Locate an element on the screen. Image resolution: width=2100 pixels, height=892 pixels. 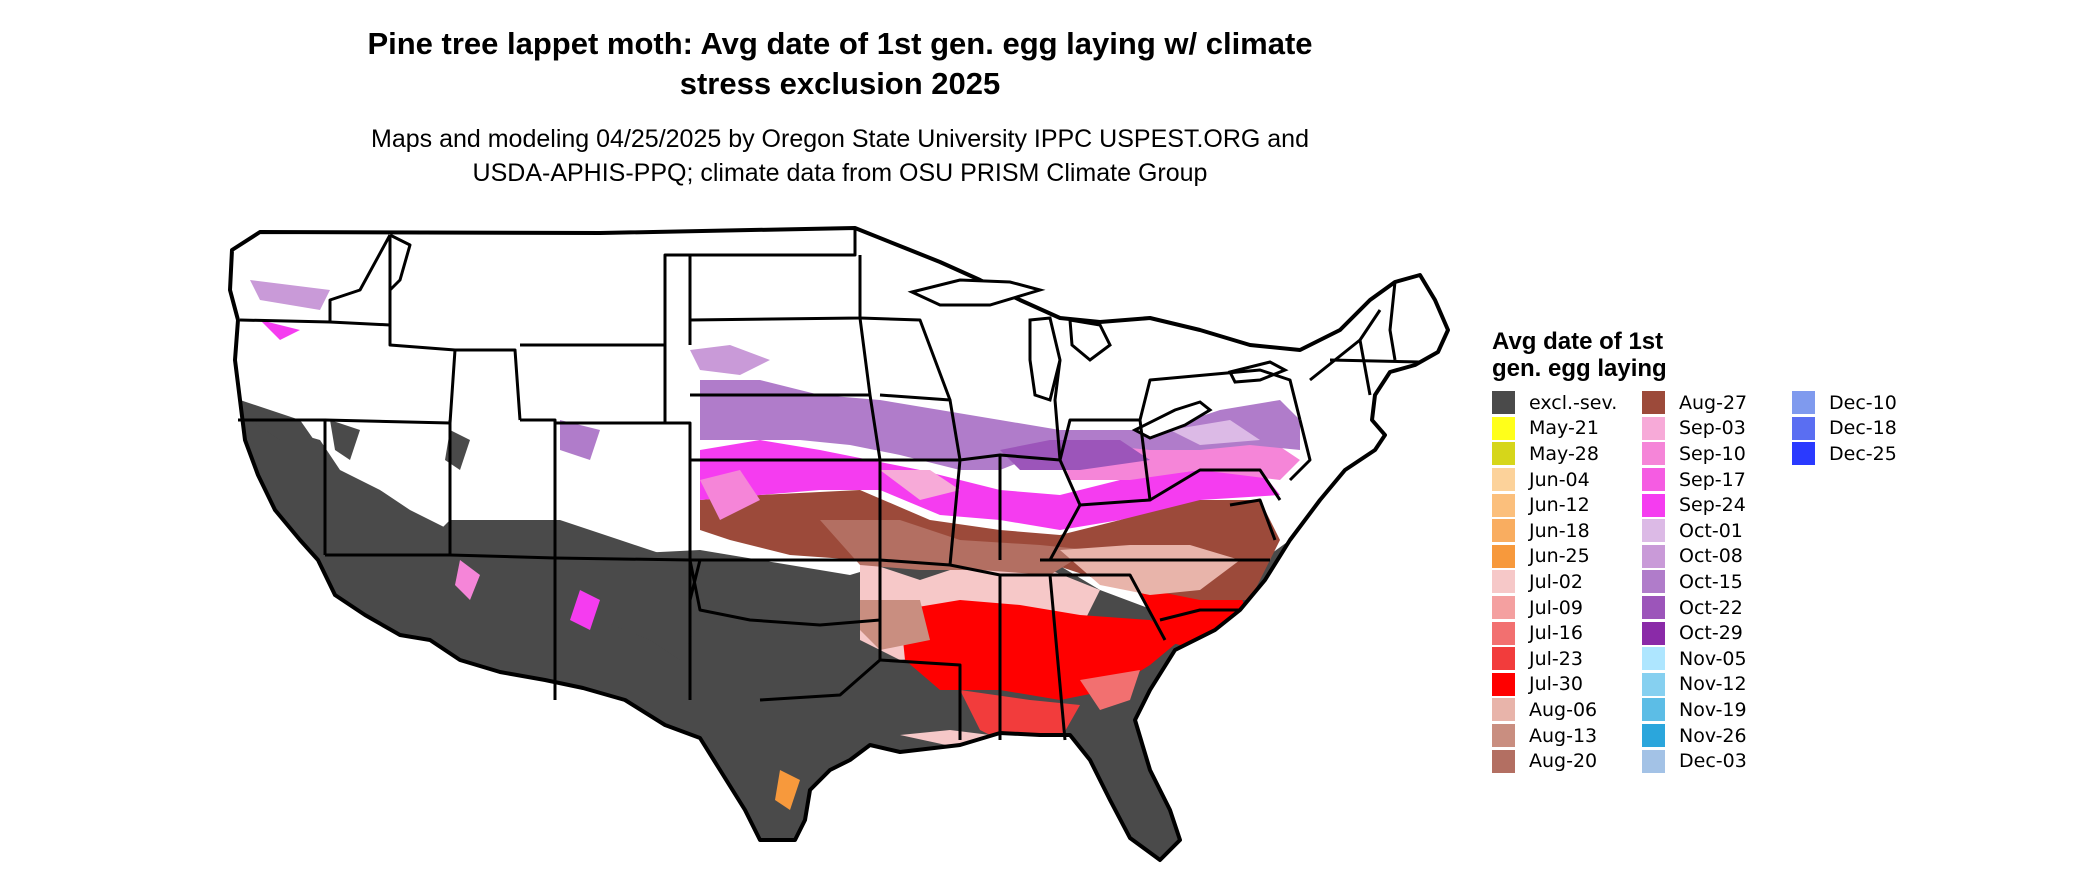
legend-item: Dec-03 is located at coordinates (1717, 761).